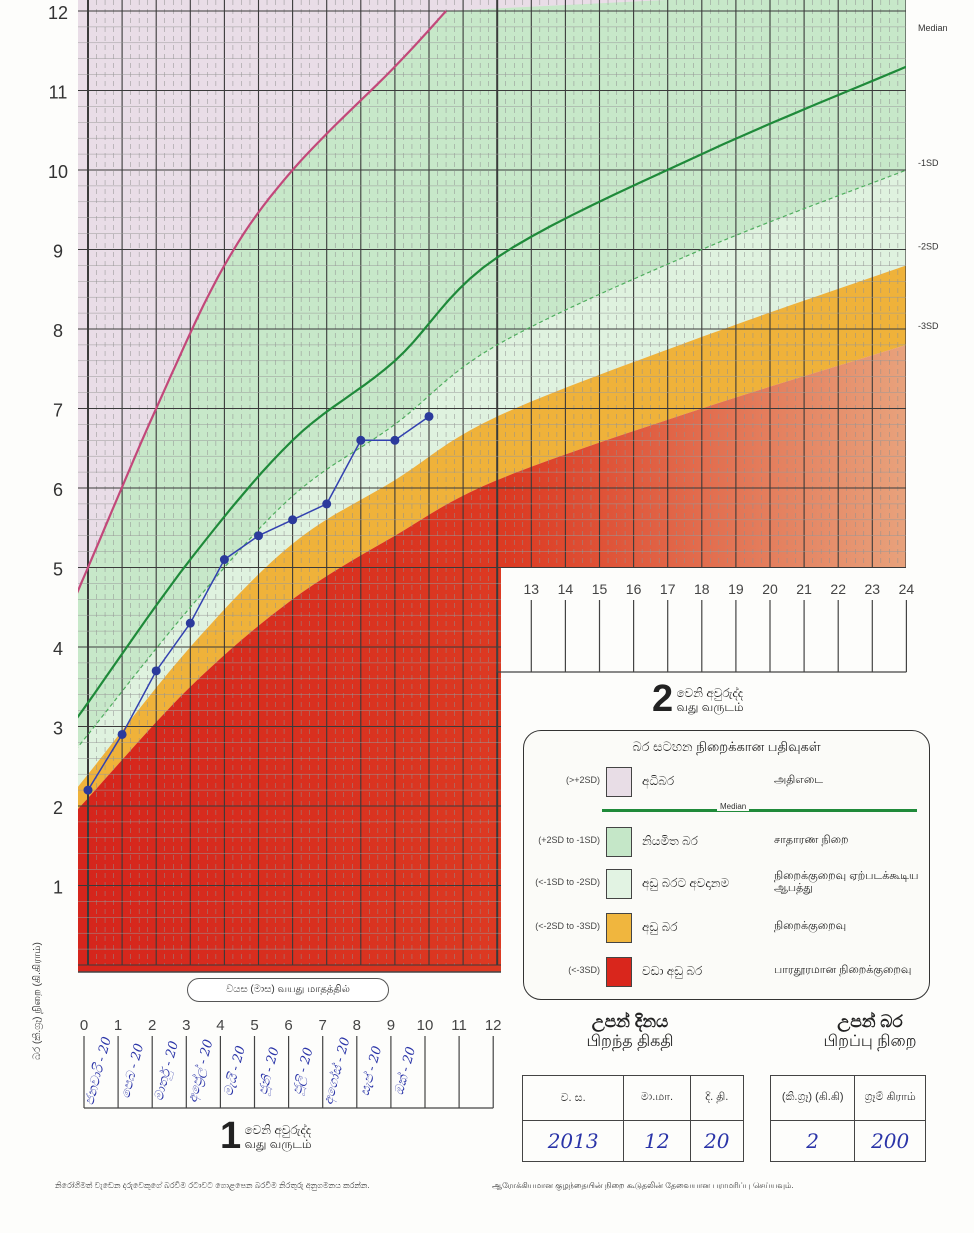 The width and height of the screenshot is (974, 1233). What do you see at coordinates (810, 926) in the screenshot?
I see `legend-ta: நிறைக்குறைவு` at bounding box center [810, 926].